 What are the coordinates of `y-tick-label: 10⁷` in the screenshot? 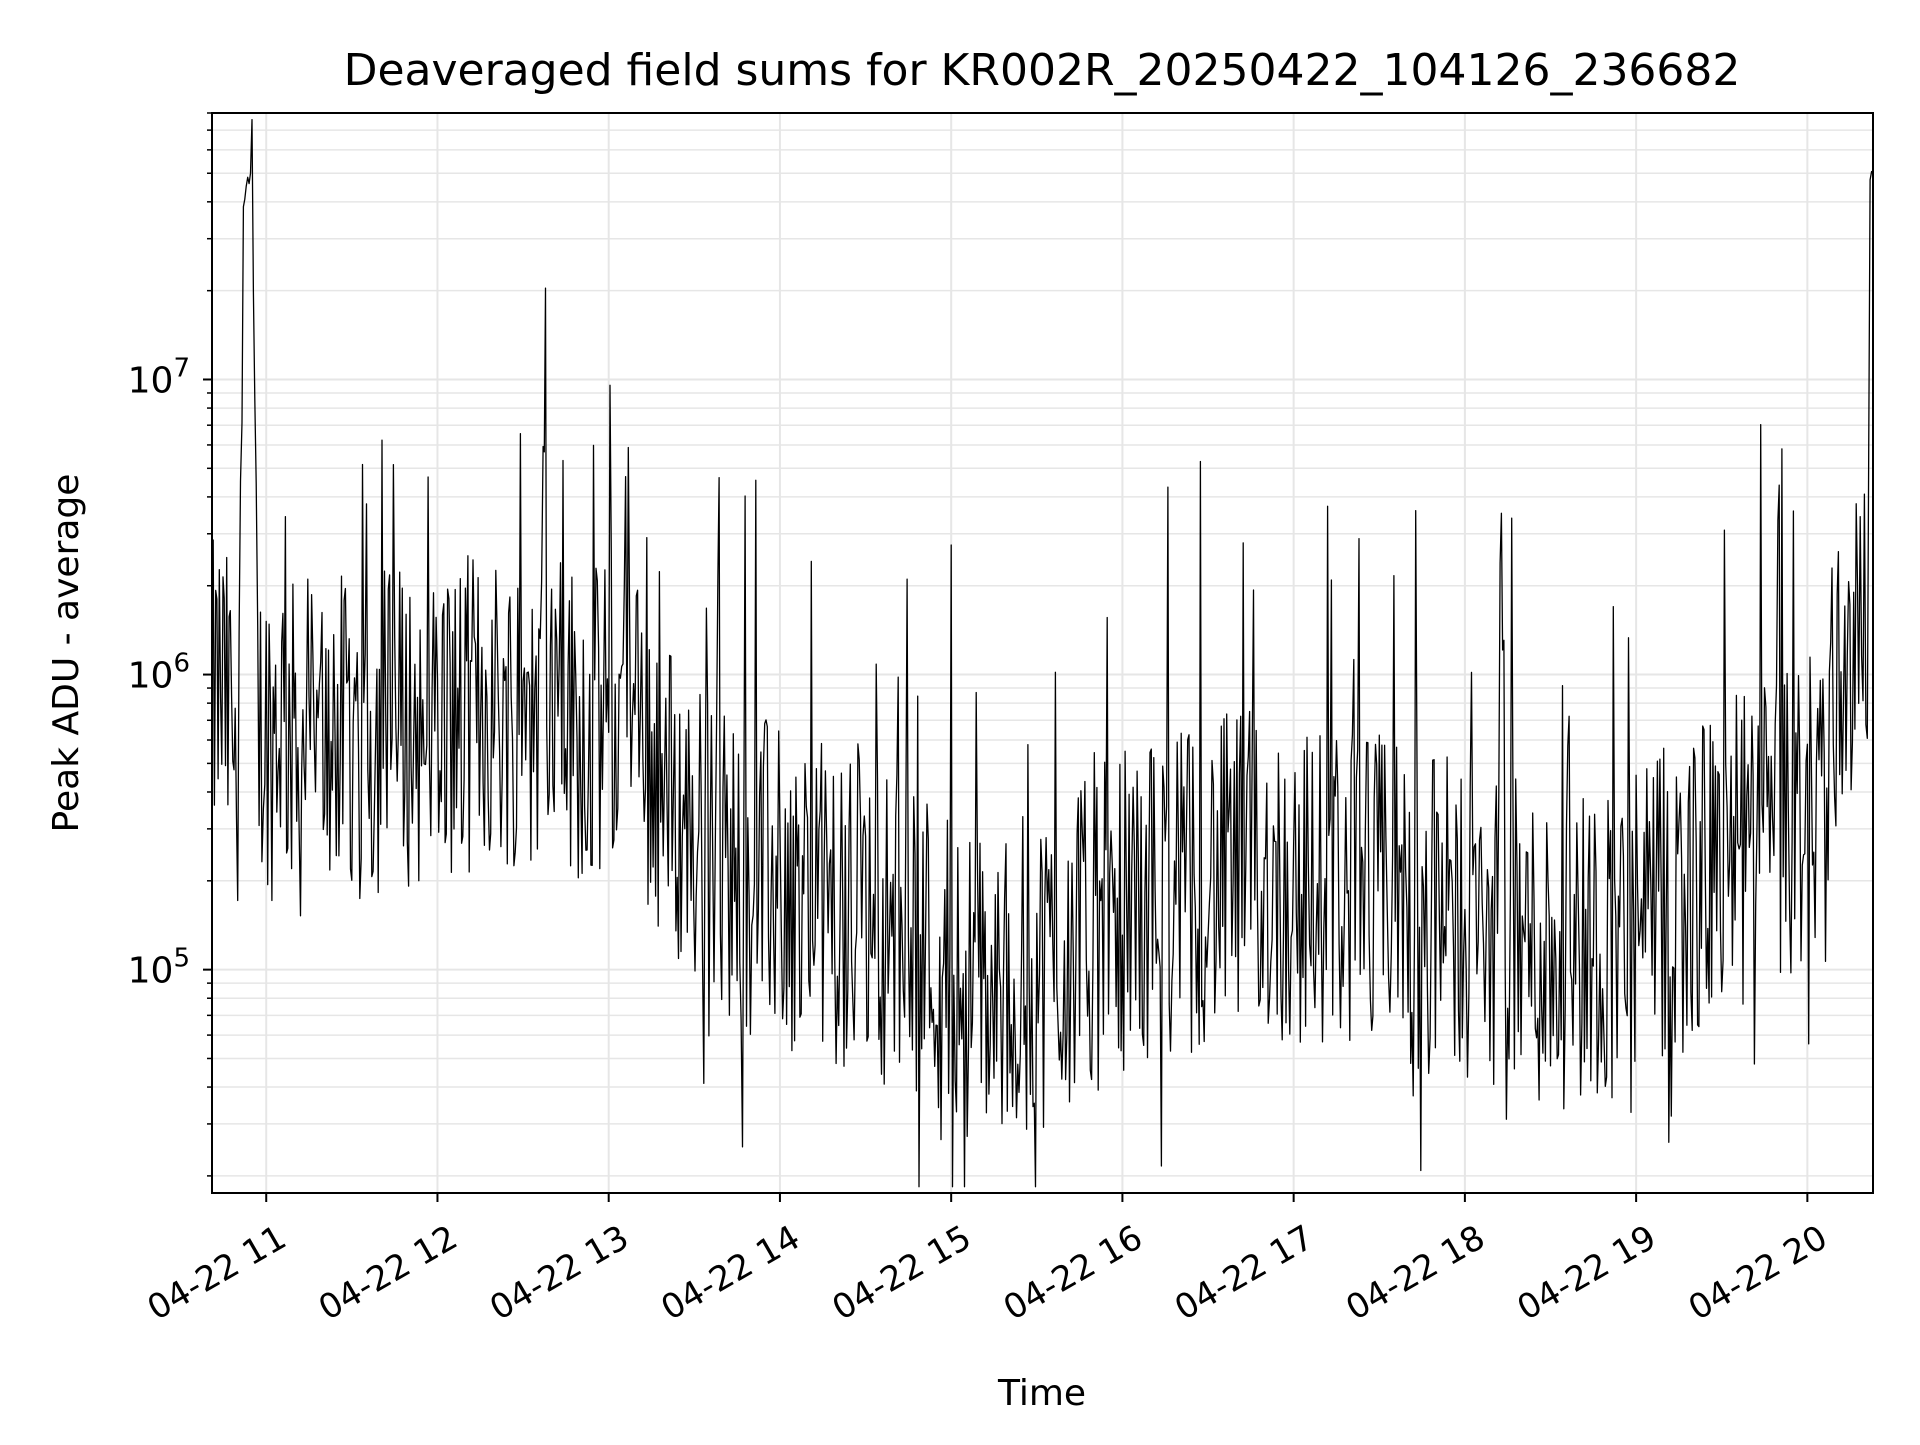 It's located at (159, 377).